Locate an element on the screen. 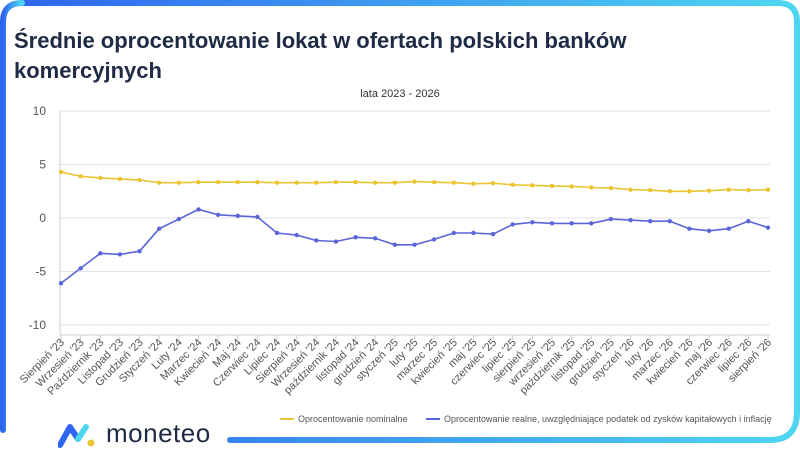 This screenshot has width=800, height=450. brand: moneteo is located at coordinates (134, 433).